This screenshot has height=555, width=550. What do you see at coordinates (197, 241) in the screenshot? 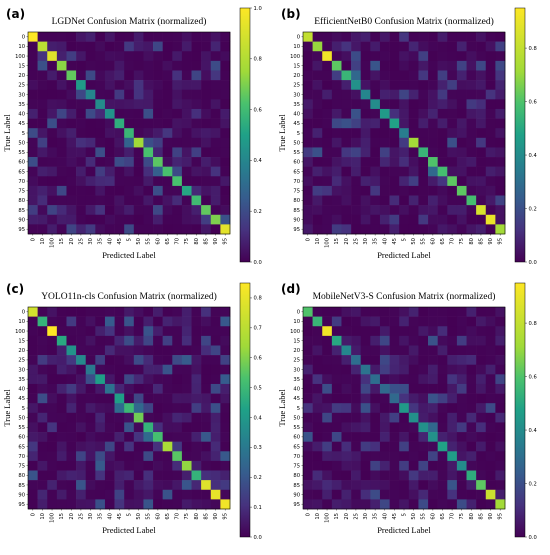
I see `x-tick-label: 80` at bounding box center [197, 241].